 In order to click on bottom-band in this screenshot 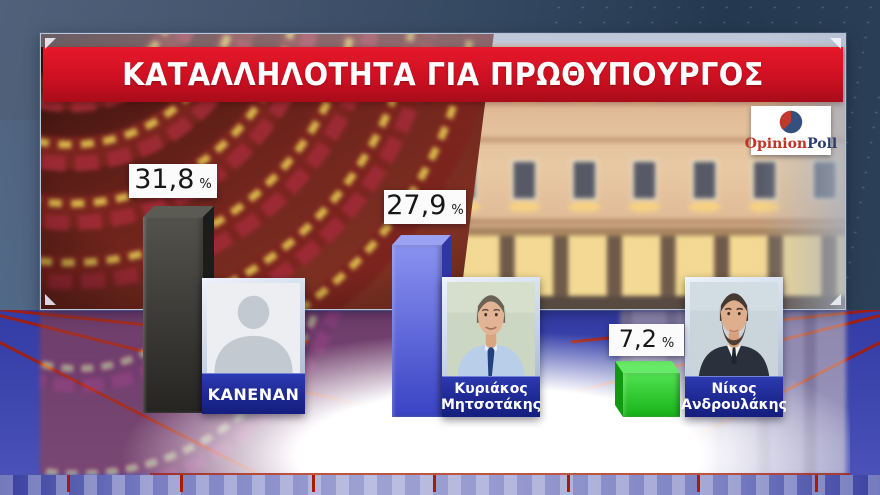, I will do `click(440, 485)`.